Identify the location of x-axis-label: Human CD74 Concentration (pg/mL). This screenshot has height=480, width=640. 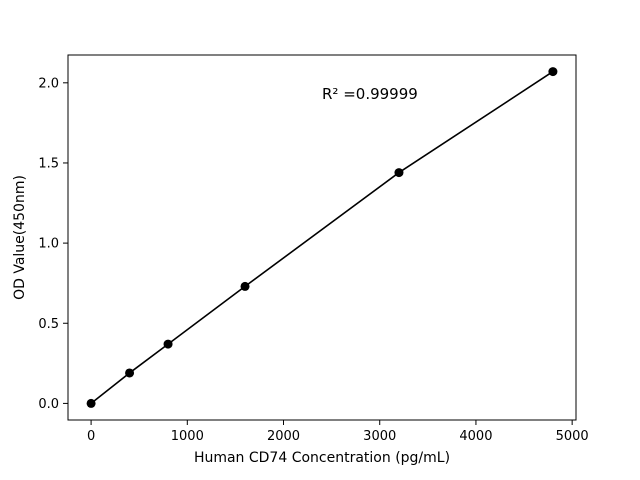
(322, 458).